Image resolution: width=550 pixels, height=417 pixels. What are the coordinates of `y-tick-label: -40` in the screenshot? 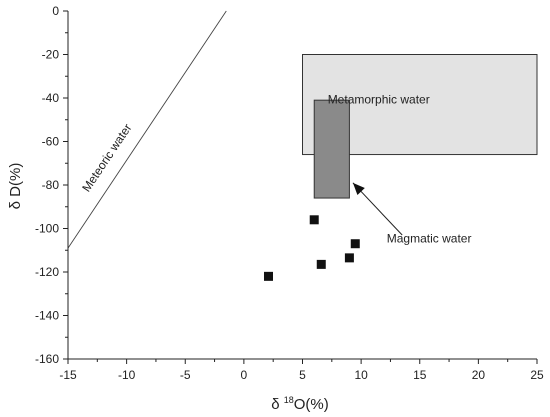 It's located at (51, 98).